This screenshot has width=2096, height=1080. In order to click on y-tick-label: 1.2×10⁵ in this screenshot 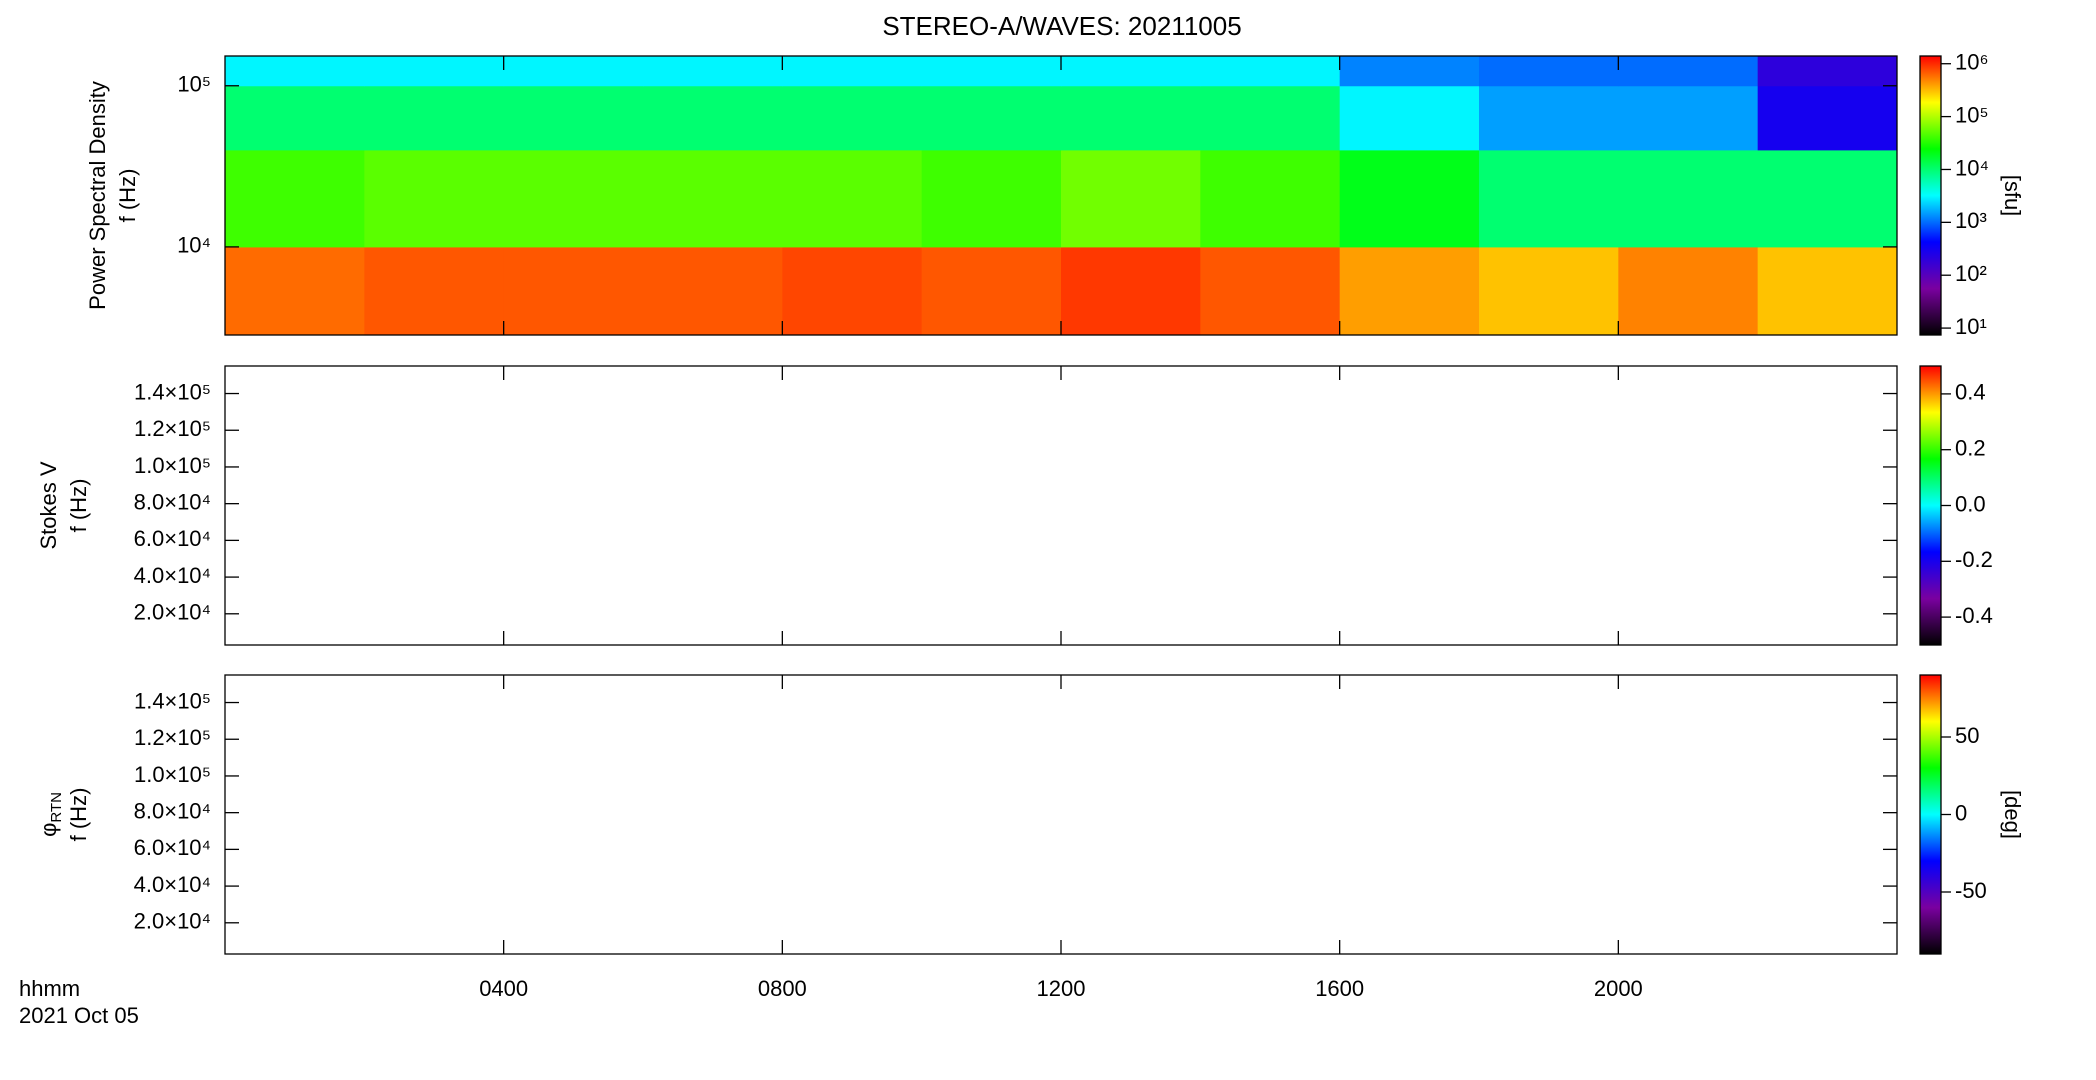, I will do `click(172, 737)`.